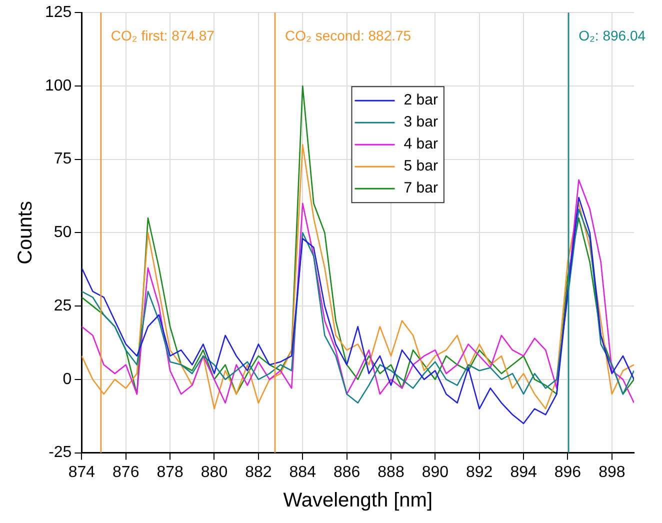  I want to click on x-axis-title: Wavelength [nm], so click(358, 501).